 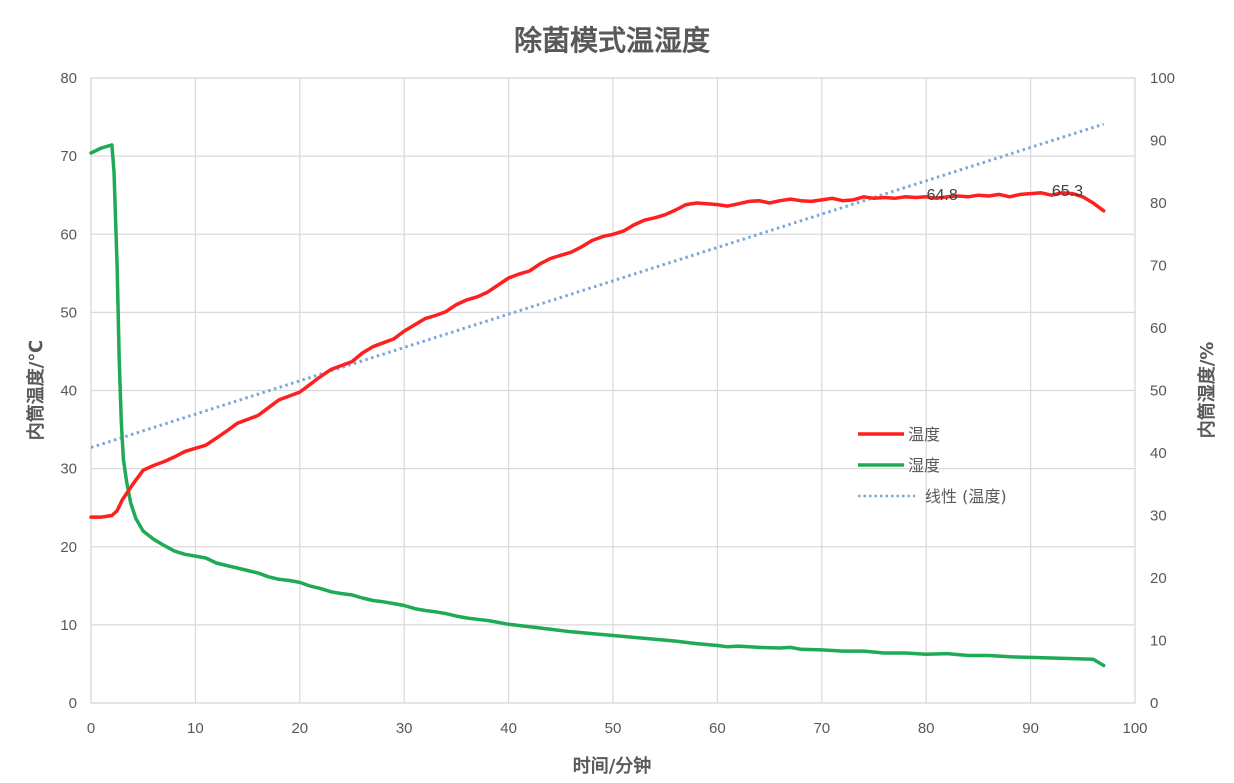 What do you see at coordinates (68, 469) in the screenshot?
I see `y-tick-label-left: 30` at bounding box center [68, 469].